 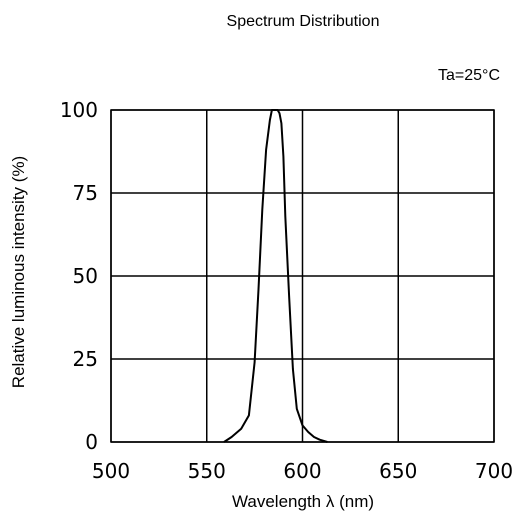 I want to click on y-tick-label: 100, so click(x=79, y=110).